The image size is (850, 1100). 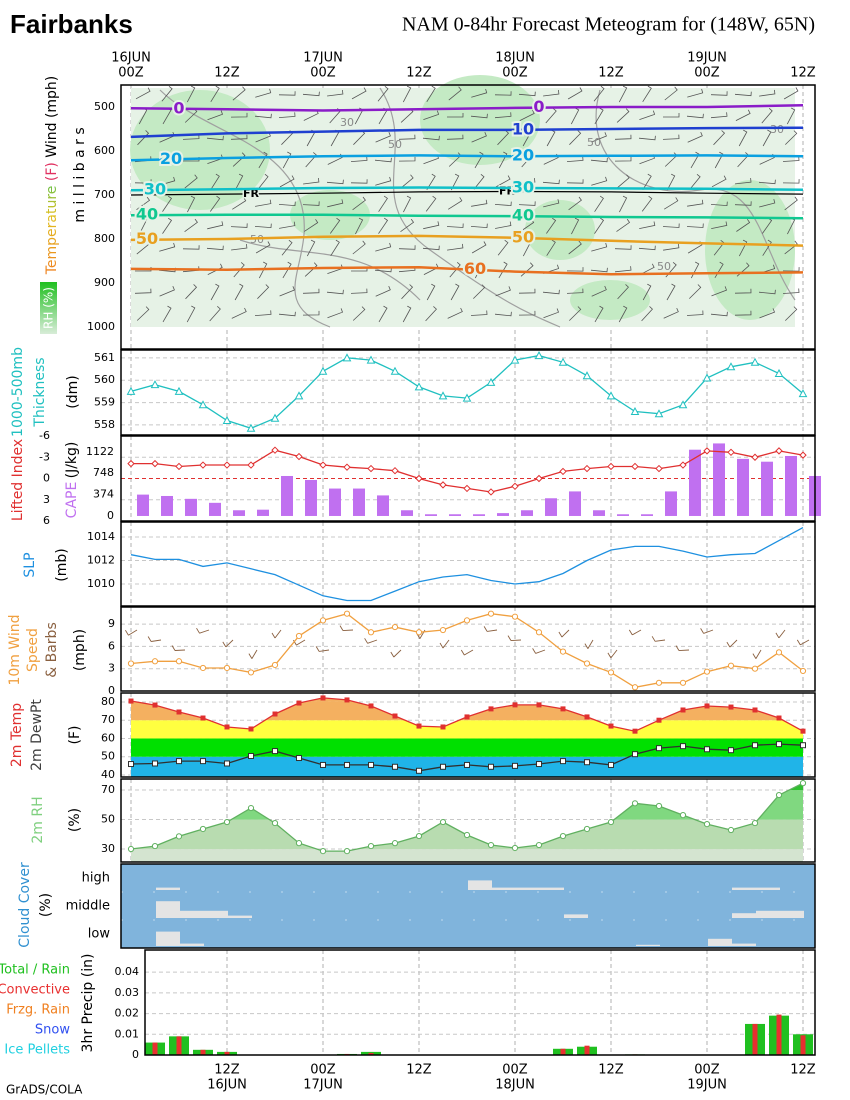 What do you see at coordinates (46, 905) in the screenshot?
I see `unit-label: (%)` at bounding box center [46, 905].